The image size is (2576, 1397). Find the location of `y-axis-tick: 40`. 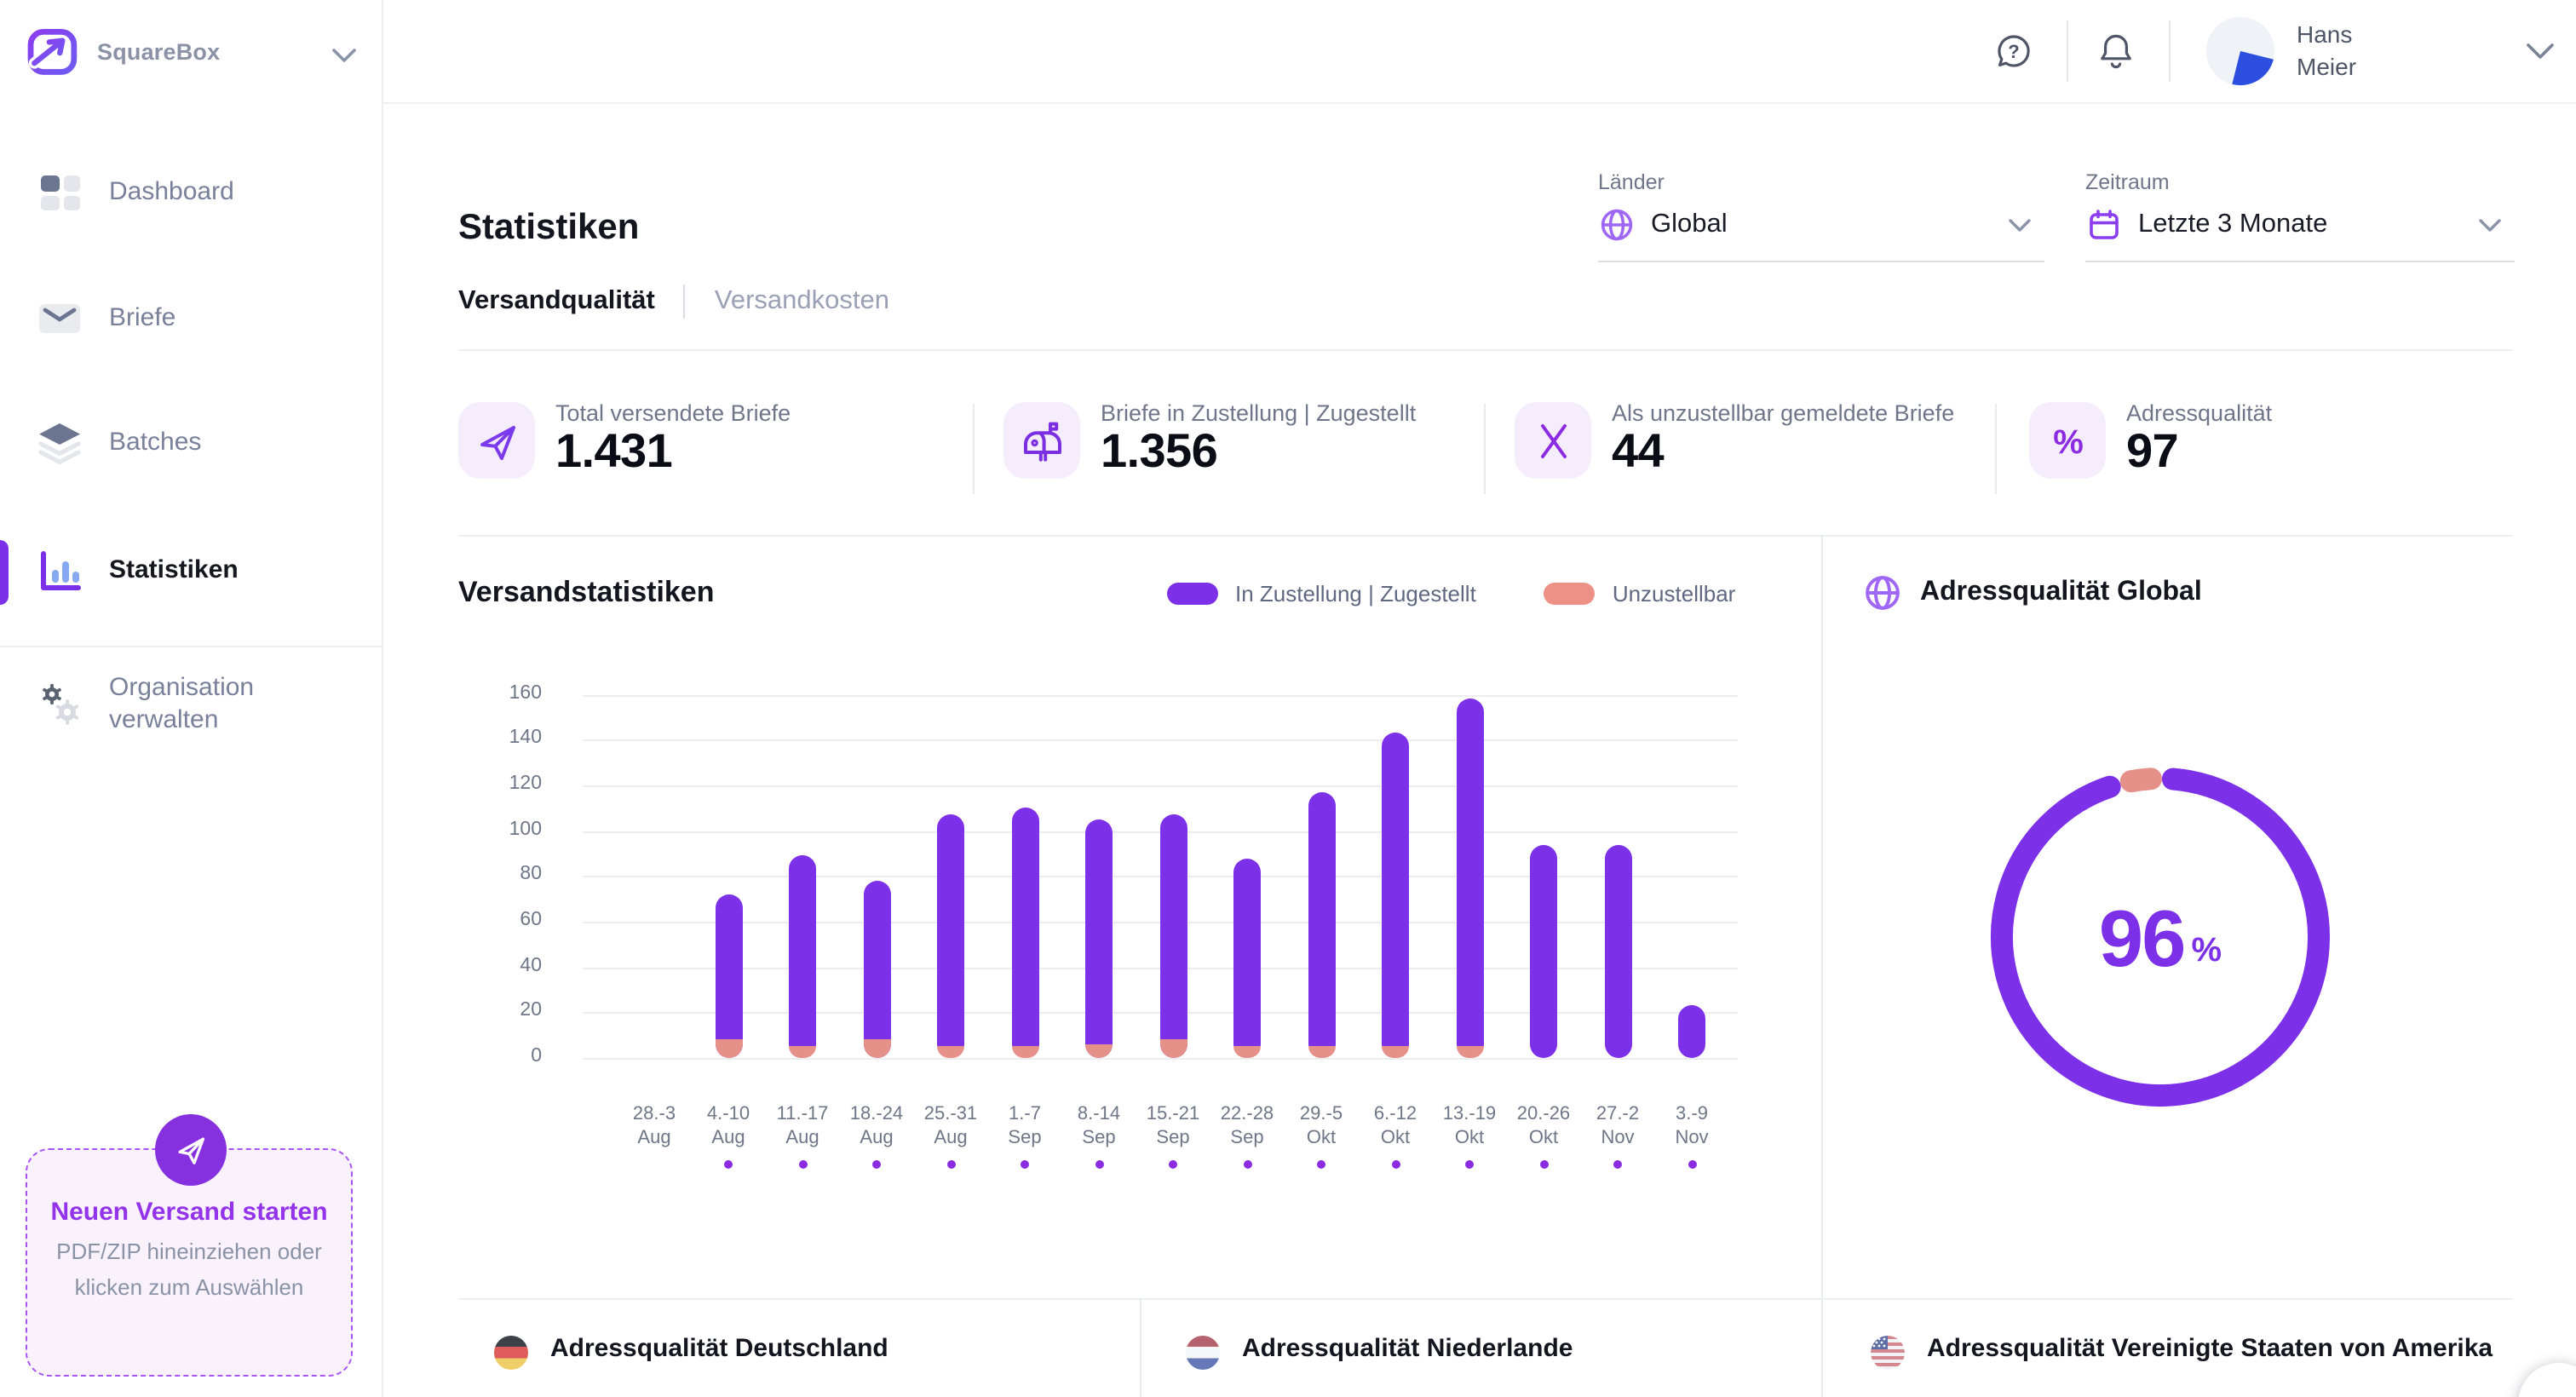

y-axis-tick: 40 is located at coordinates (531, 965).